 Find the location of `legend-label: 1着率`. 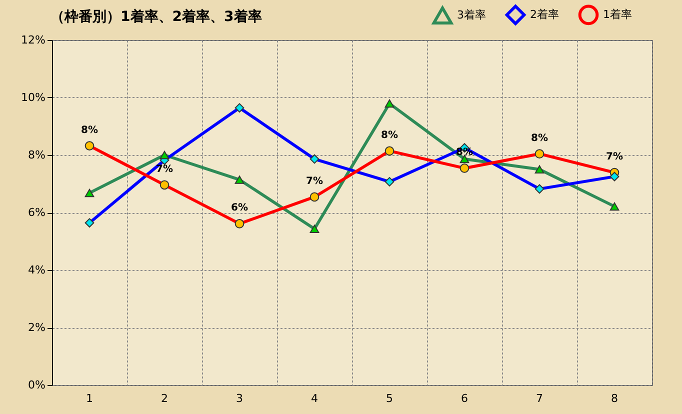

legend-label: 1着率 is located at coordinates (617, 14).